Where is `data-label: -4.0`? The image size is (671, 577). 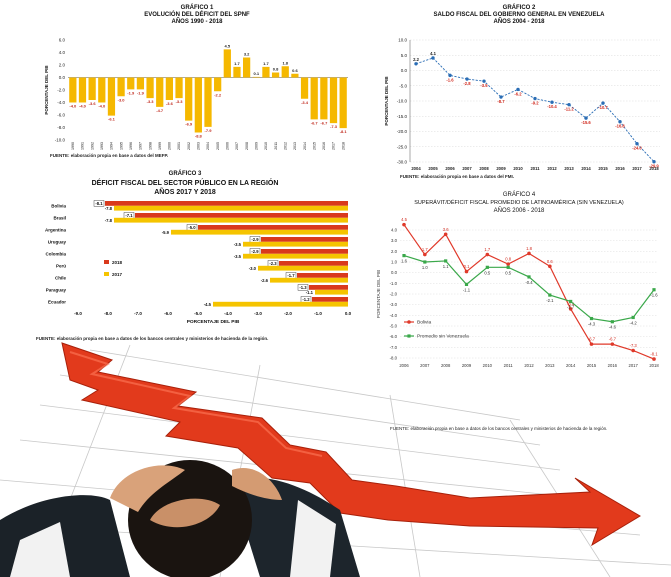 data-label: -4.0 is located at coordinates (83, 106).